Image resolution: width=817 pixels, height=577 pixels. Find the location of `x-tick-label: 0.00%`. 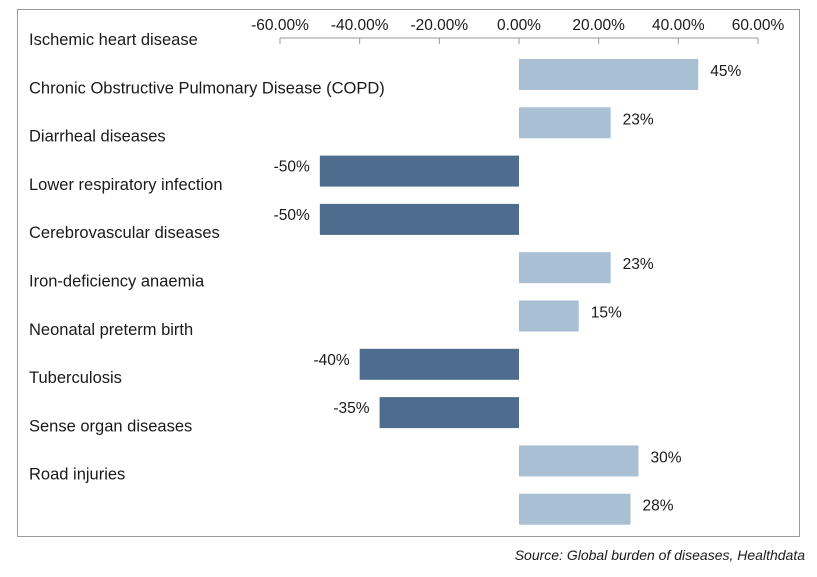

x-tick-label: 0.00% is located at coordinates (519, 25).